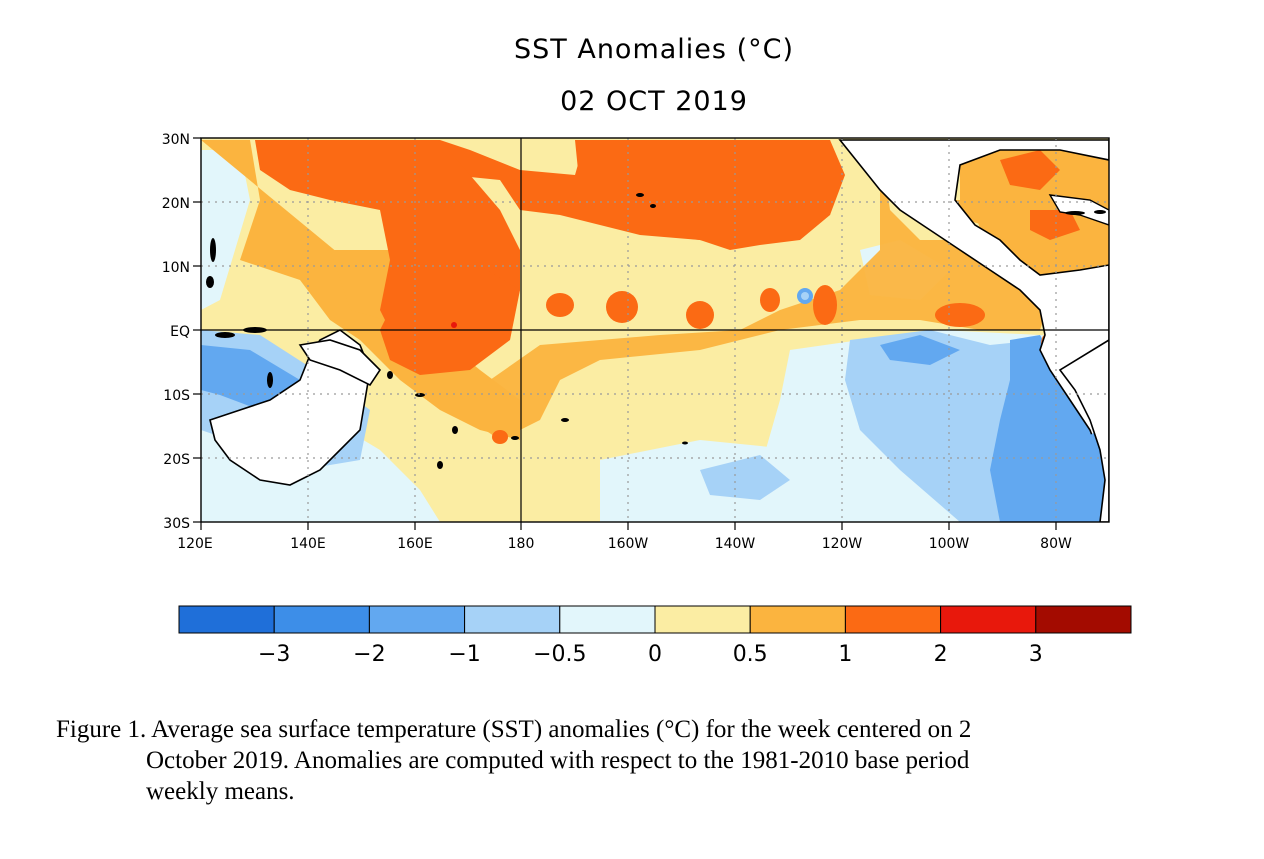 Image resolution: width=1264 pixels, height=859 pixels. What do you see at coordinates (274, 654) in the screenshot?
I see `colorbar-label: −3` at bounding box center [274, 654].